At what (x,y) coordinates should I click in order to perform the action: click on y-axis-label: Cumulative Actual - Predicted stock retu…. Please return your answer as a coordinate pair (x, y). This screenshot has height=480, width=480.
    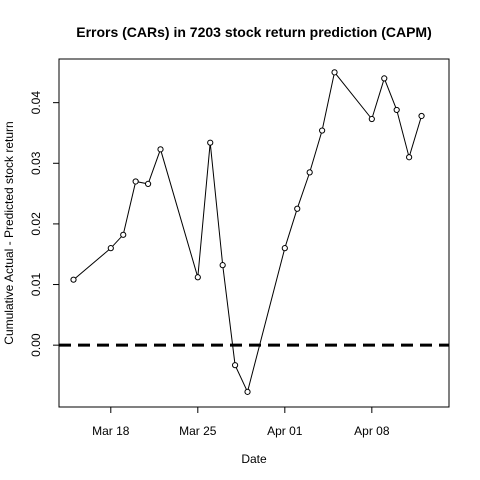
    Looking at the image, I should click on (9, 232).